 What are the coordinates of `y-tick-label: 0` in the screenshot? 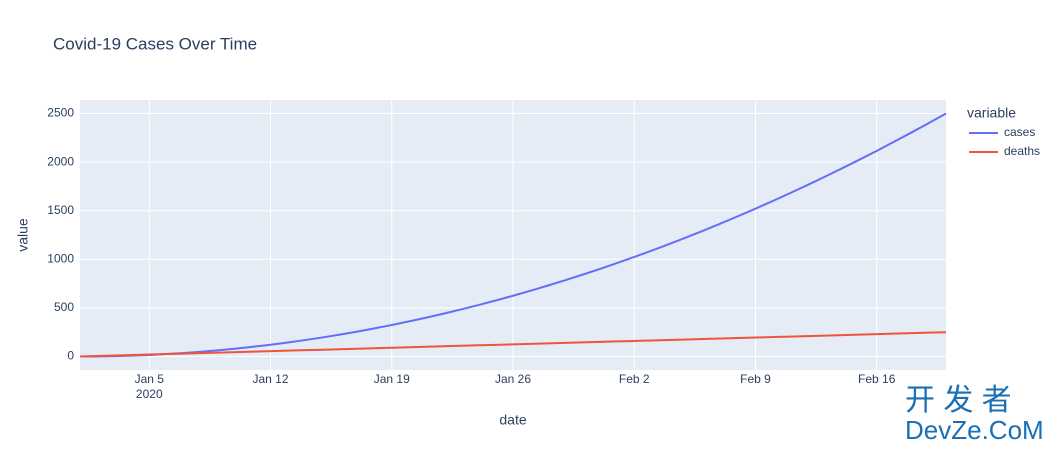 It's located at (70, 356).